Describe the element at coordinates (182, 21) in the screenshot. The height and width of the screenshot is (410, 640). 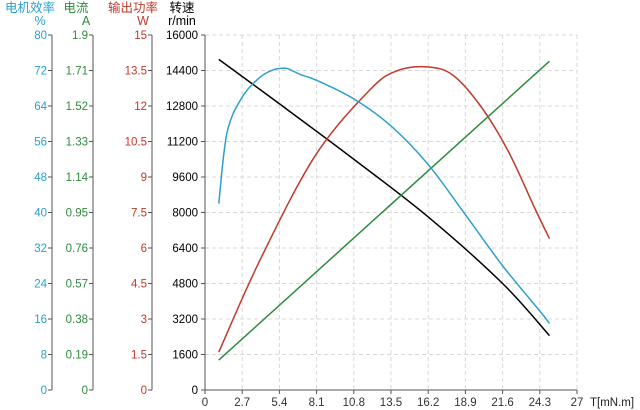
I see `speed-axis-unit: r/min` at that location.